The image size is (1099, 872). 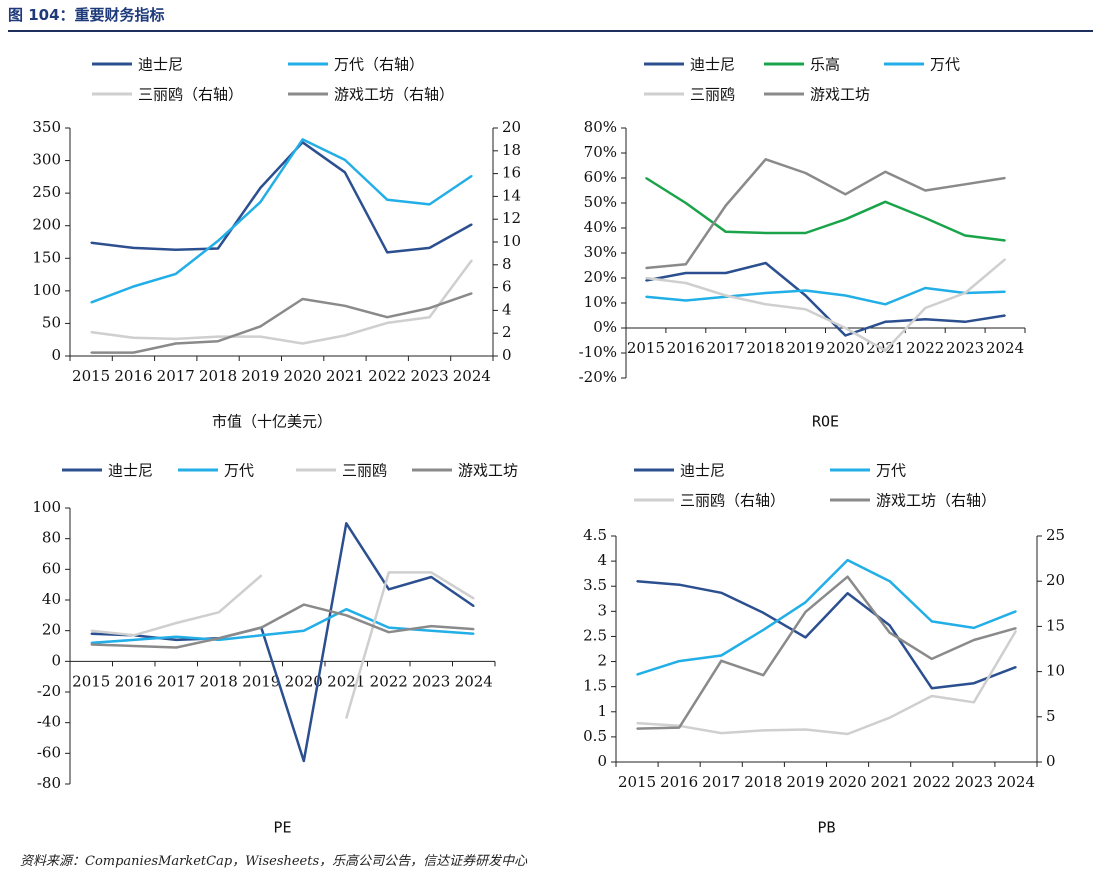 What do you see at coordinates (511, 218) in the screenshot?
I see `y2-tick-label: 12` at bounding box center [511, 218].